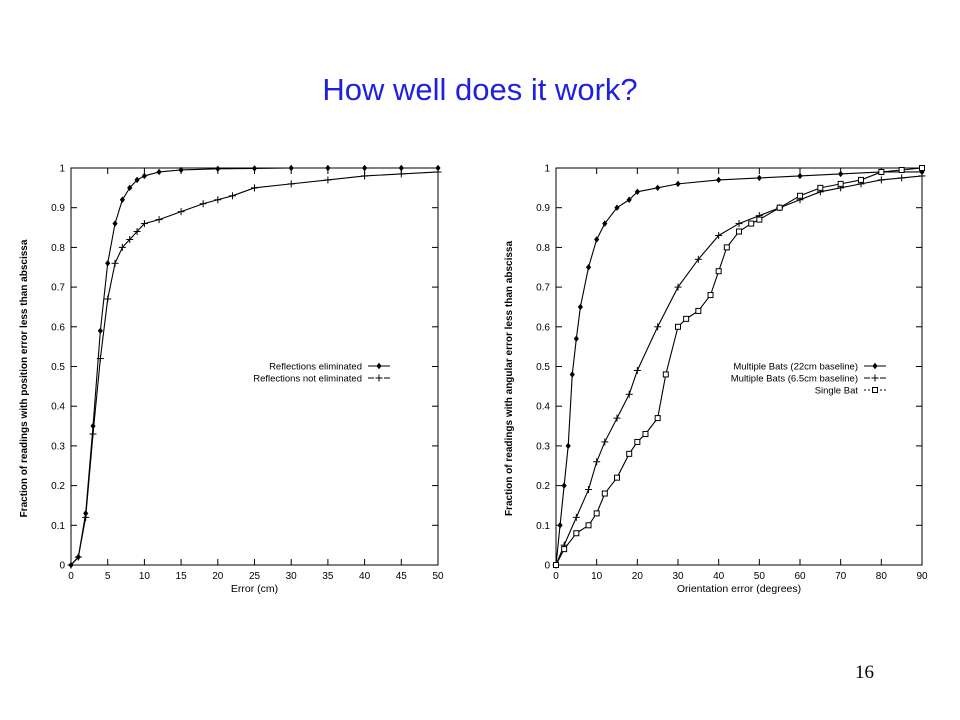 The image size is (960, 720). What do you see at coordinates (58, 208) in the screenshot?
I see `y-tick-label: 0.9` at bounding box center [58, 208].